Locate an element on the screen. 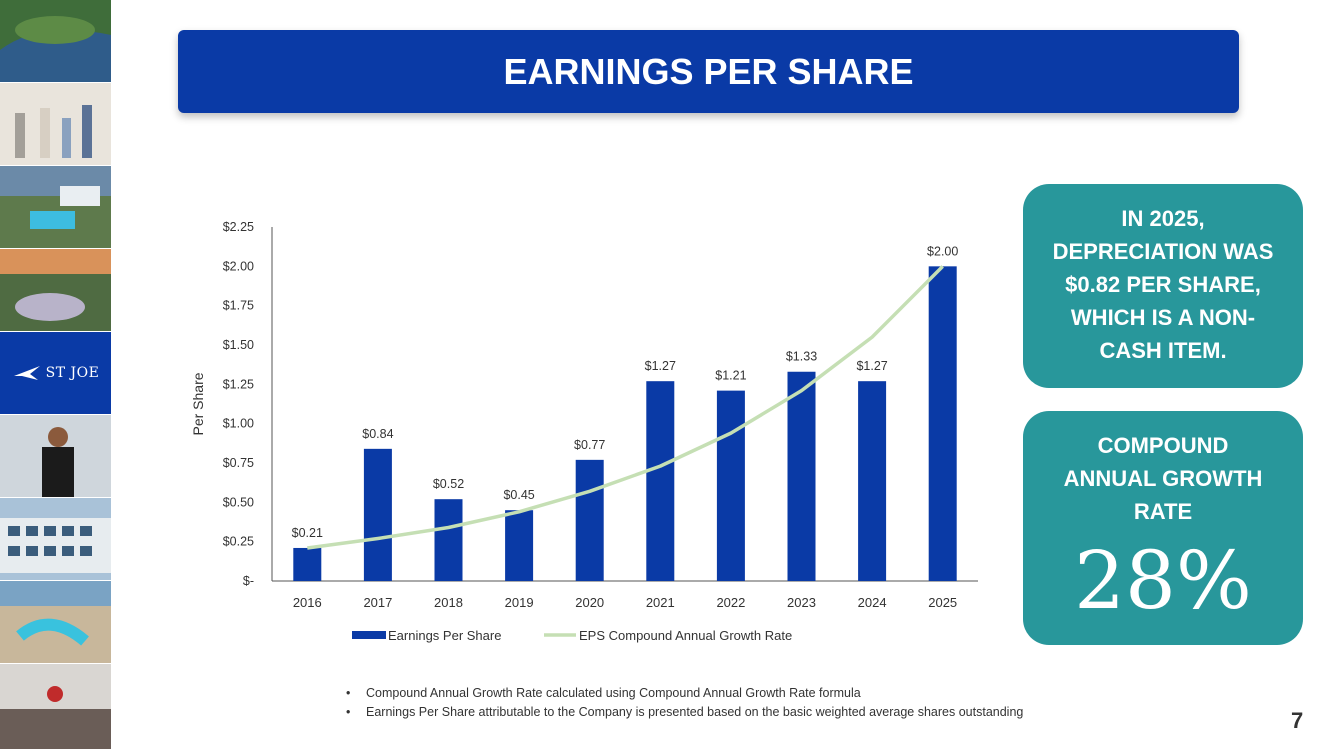 Image resolution: width=1333 pixels, height=749 pixels. cagr-label: COMPOUND ANNUAL GROWTH RATE is located at coordinates (1163, 478).